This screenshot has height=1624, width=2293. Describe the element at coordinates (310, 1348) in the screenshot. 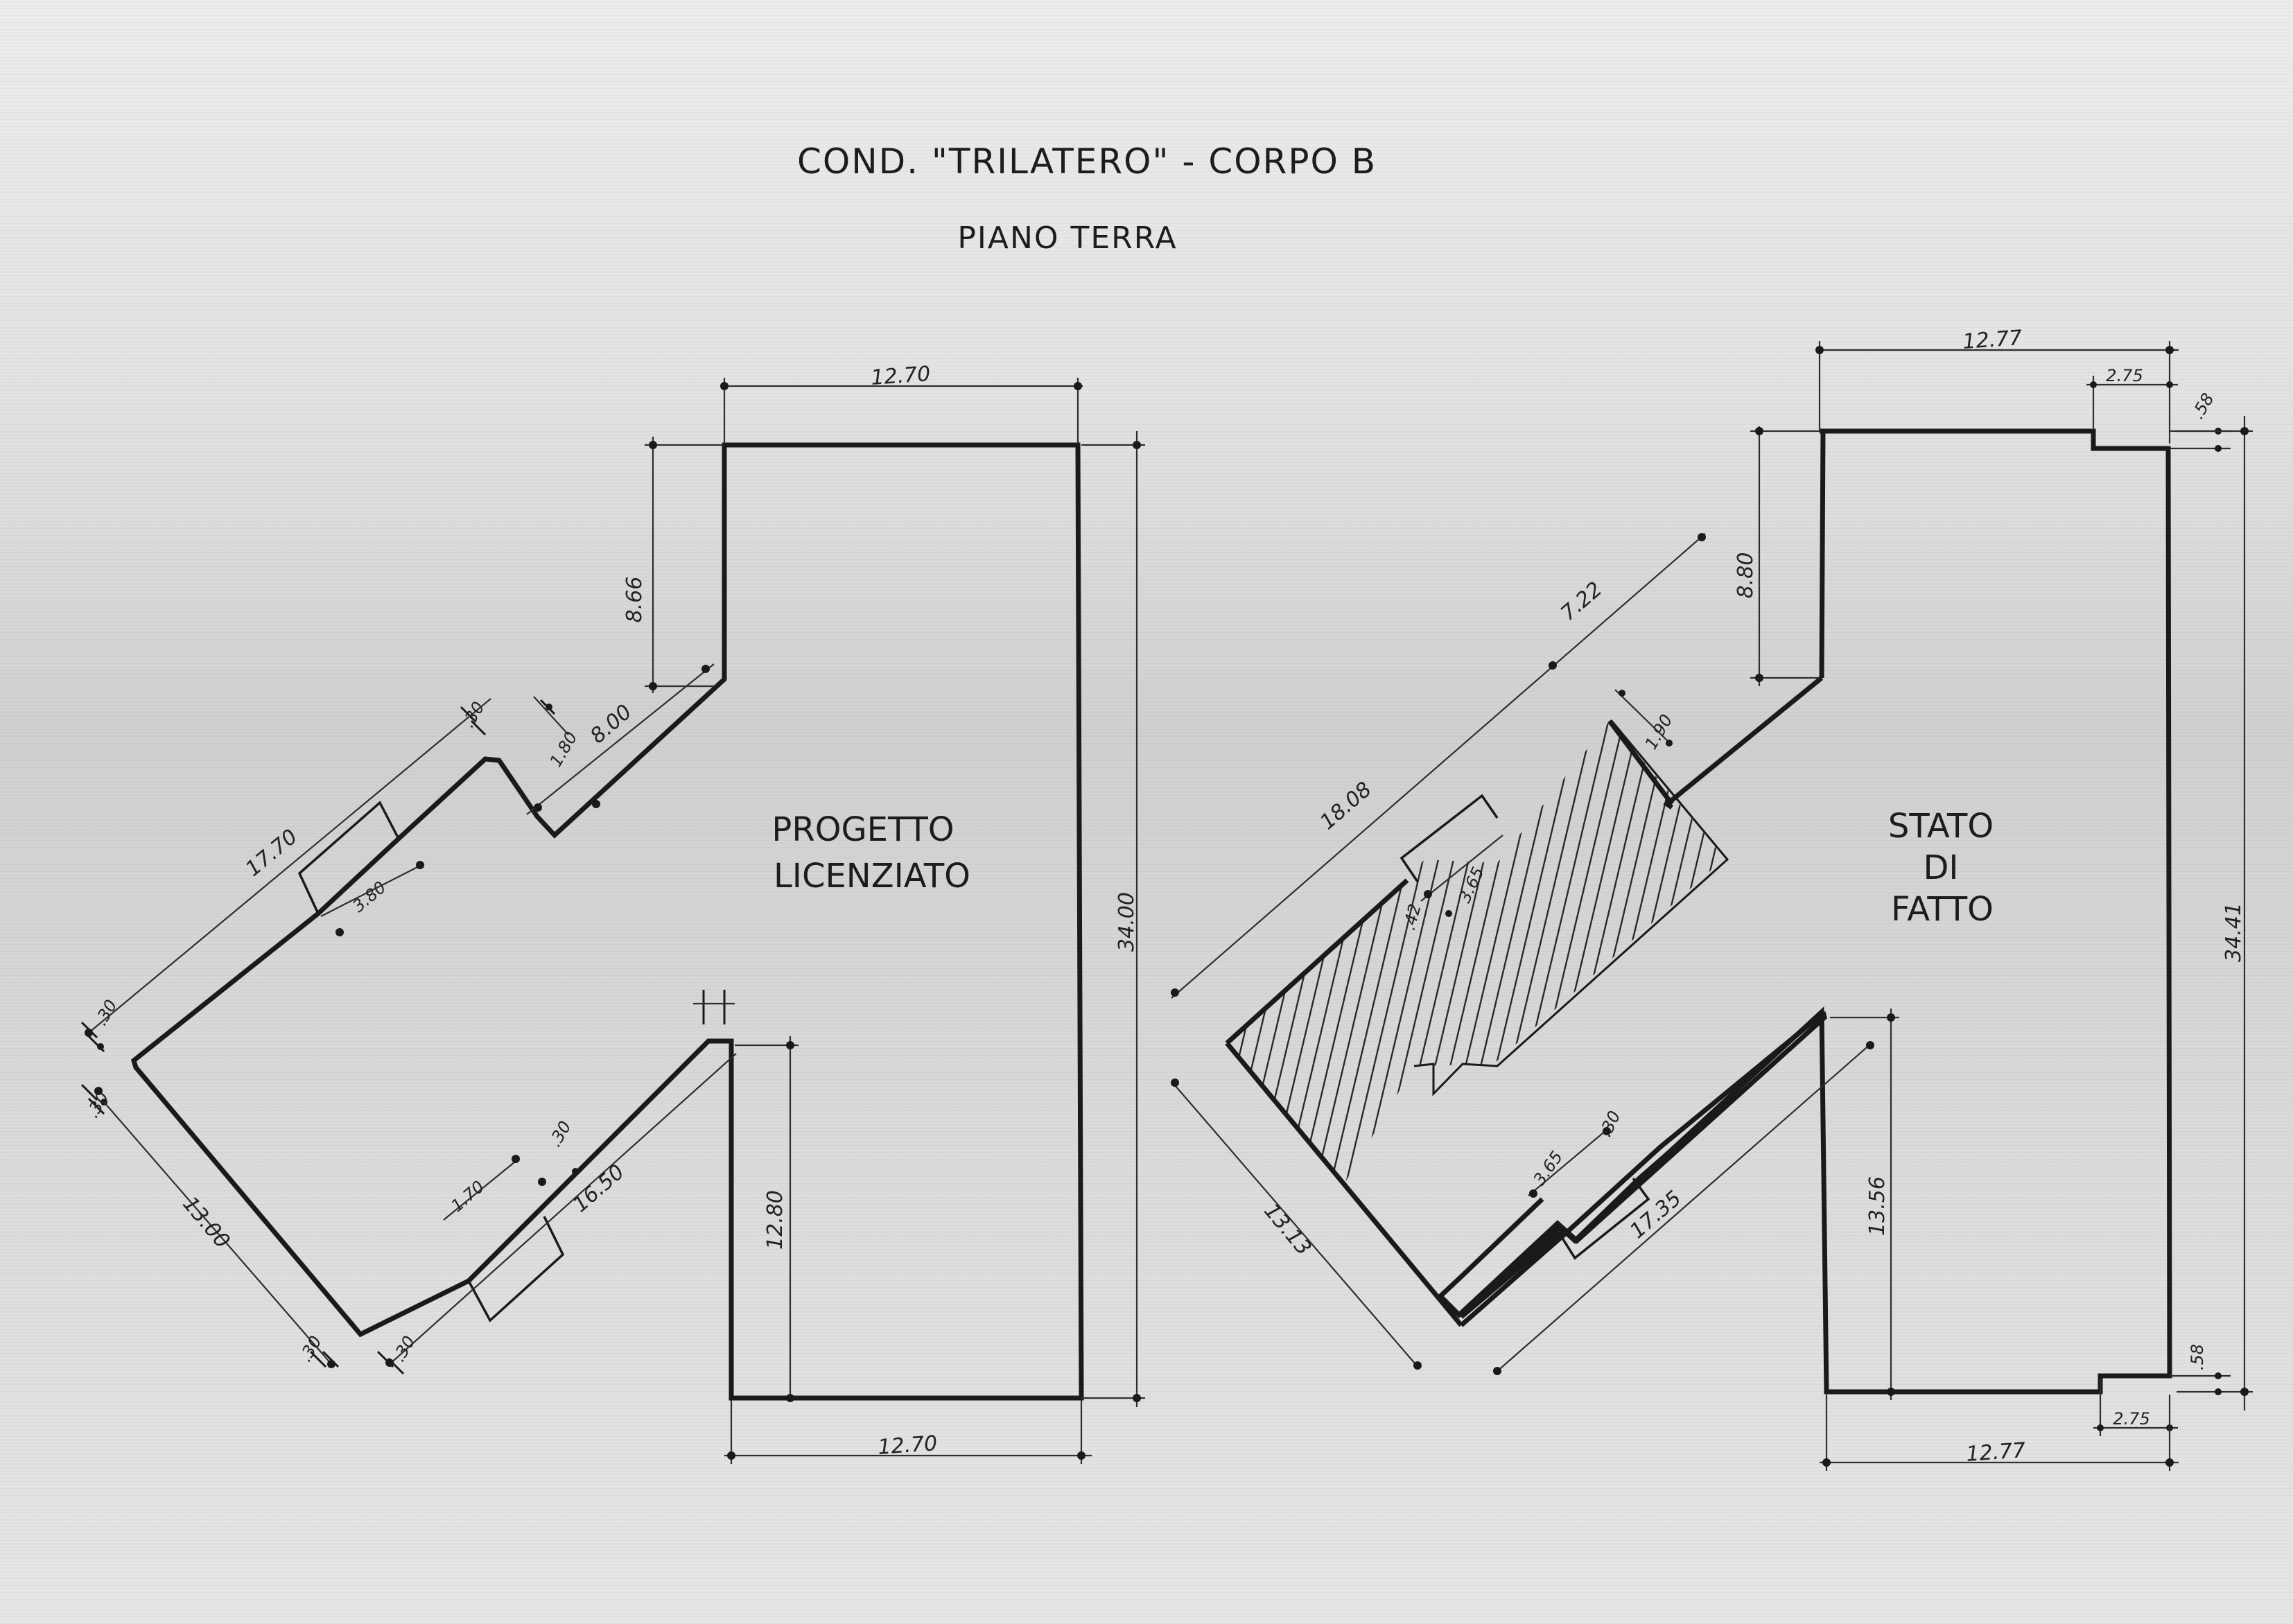

I see `left-bottom-a: .30` at that location.